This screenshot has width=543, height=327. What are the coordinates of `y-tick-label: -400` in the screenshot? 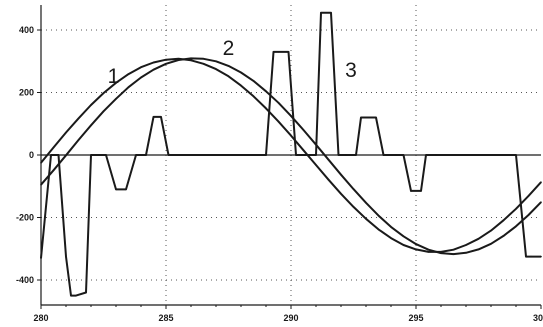 It's located at (25, 280).